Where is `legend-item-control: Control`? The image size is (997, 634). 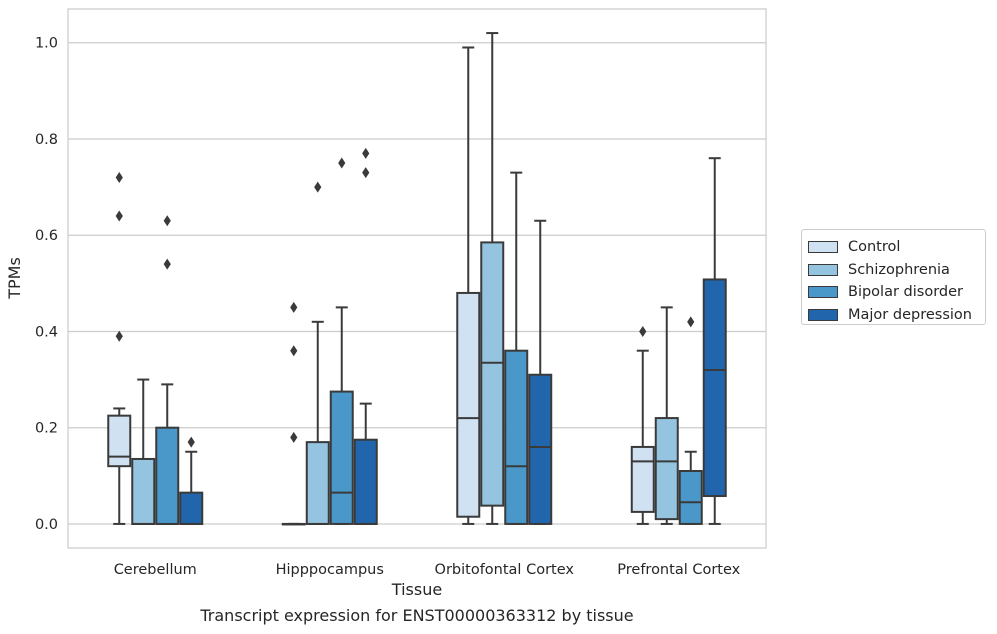 legend-item-control: Control is located at coordinates (893, 247).